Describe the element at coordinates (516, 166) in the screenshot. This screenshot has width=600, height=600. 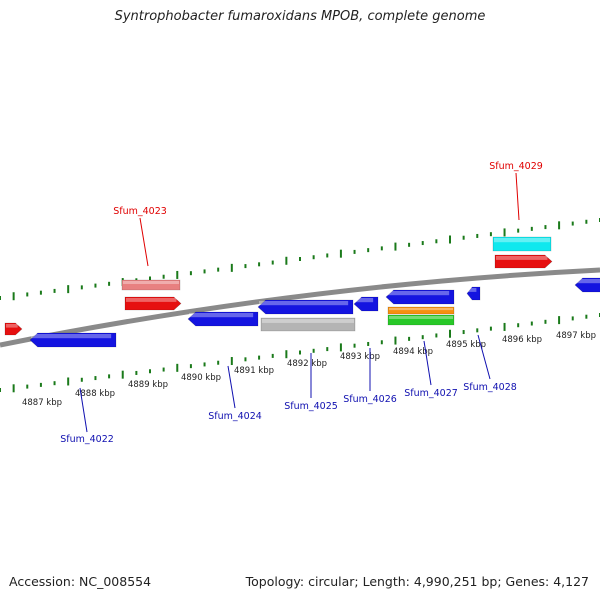
I see `gene-label: Sfum_4029` at that location.